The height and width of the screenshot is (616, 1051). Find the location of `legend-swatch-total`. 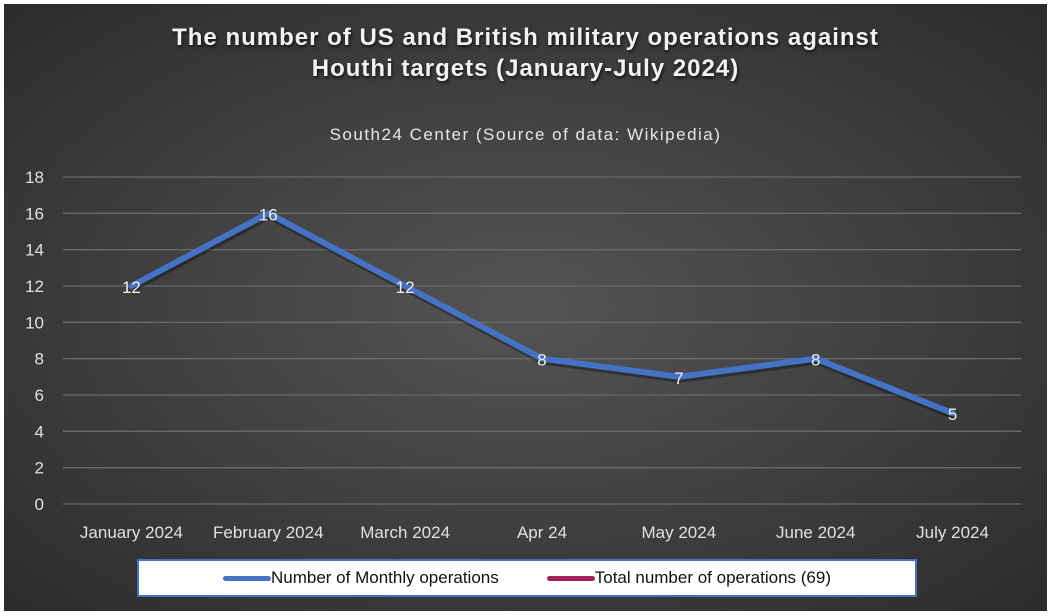

legend-swatch-total is located at coordinates (570, 578).